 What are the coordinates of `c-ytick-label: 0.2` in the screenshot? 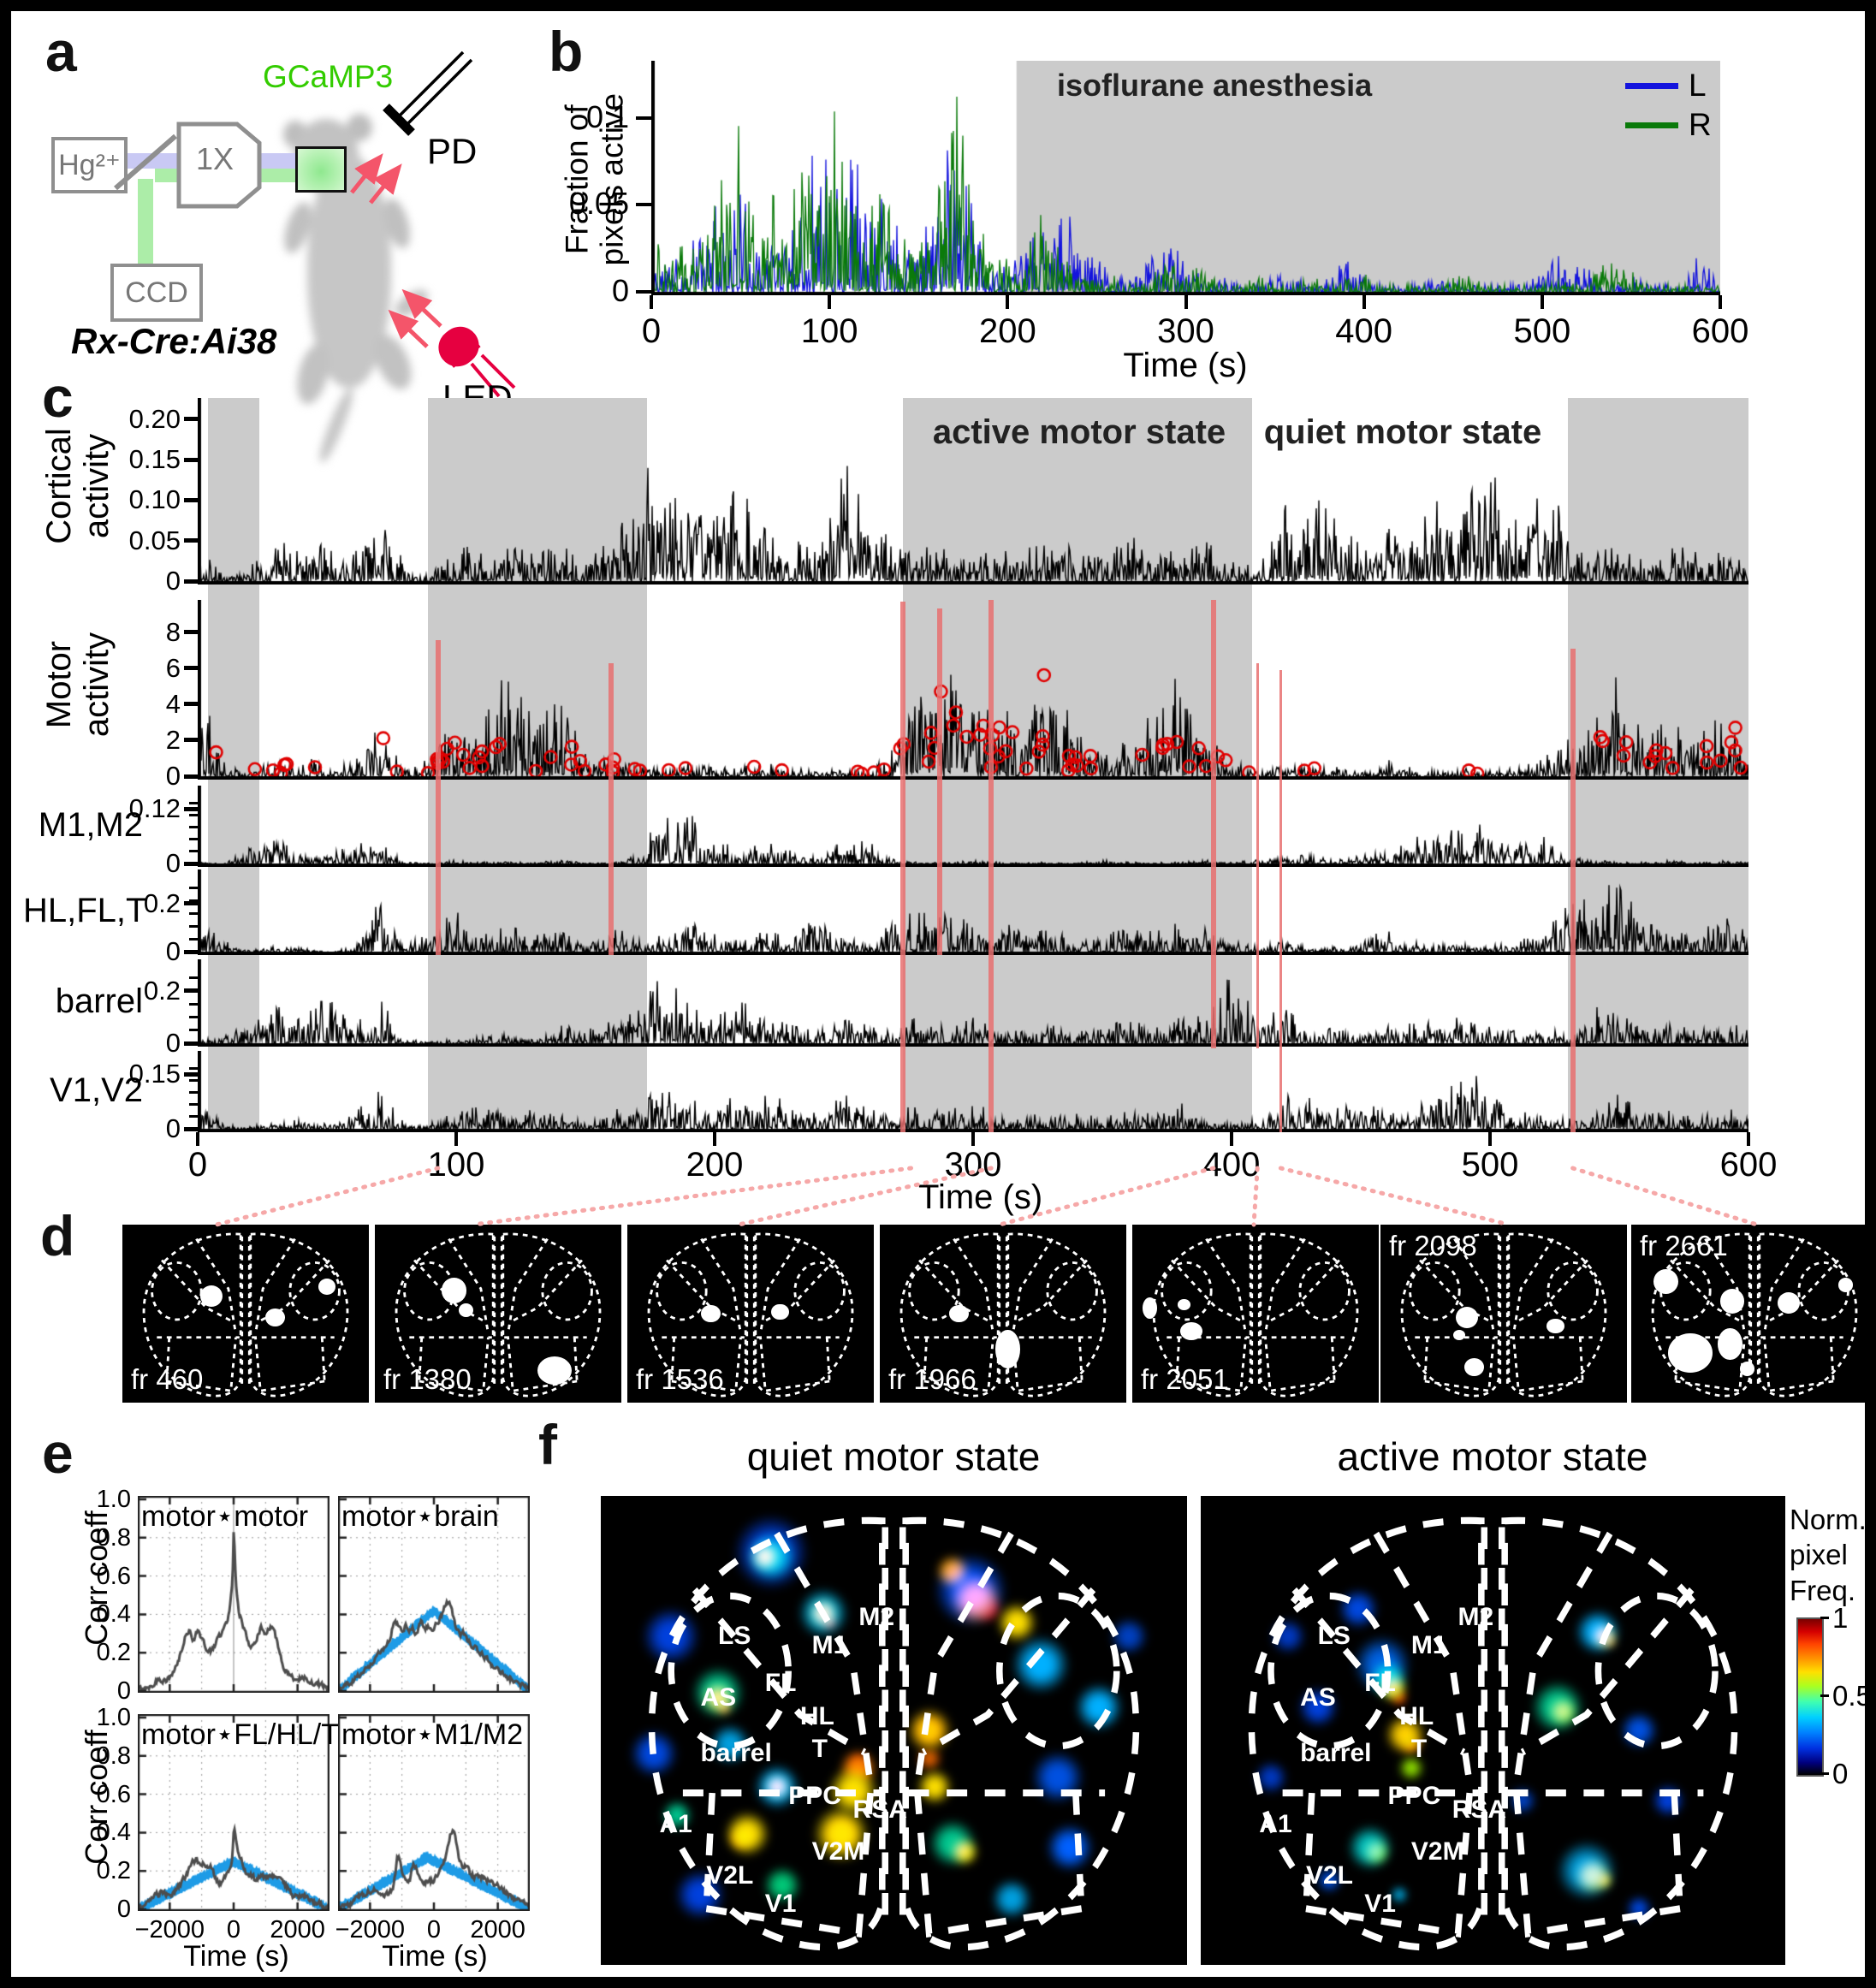 It's located at (162, 903).